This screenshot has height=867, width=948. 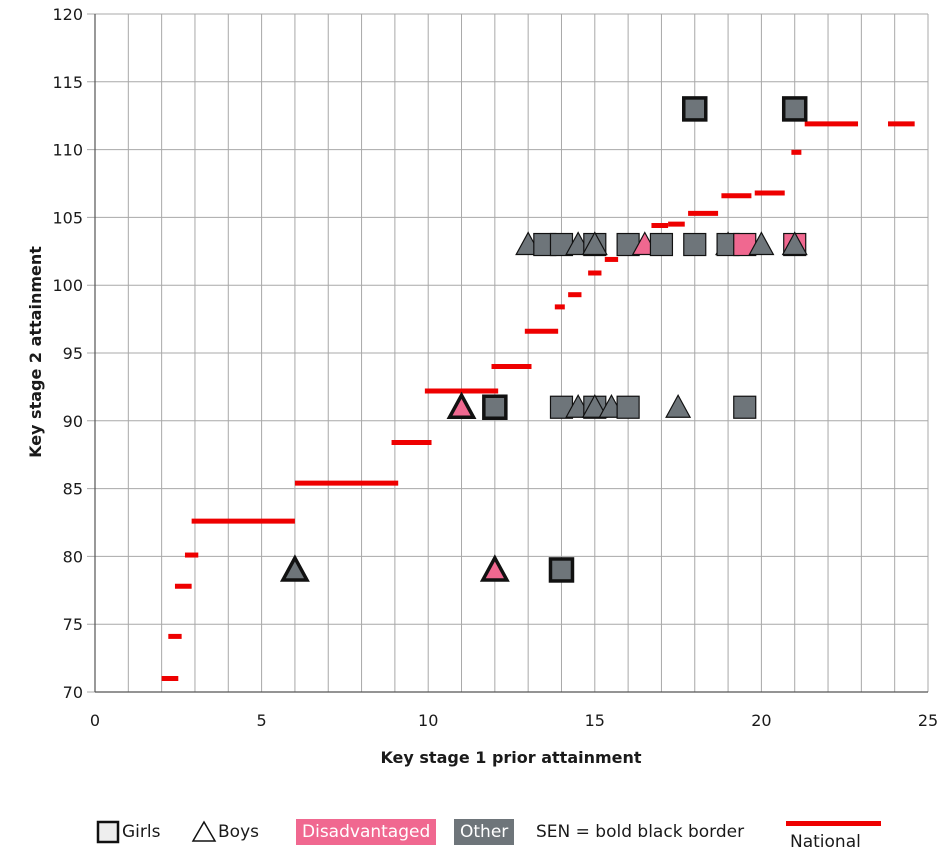 I want to click on legend-disadvantaged-label: Disadvantaged, so click(x=366, y=832).